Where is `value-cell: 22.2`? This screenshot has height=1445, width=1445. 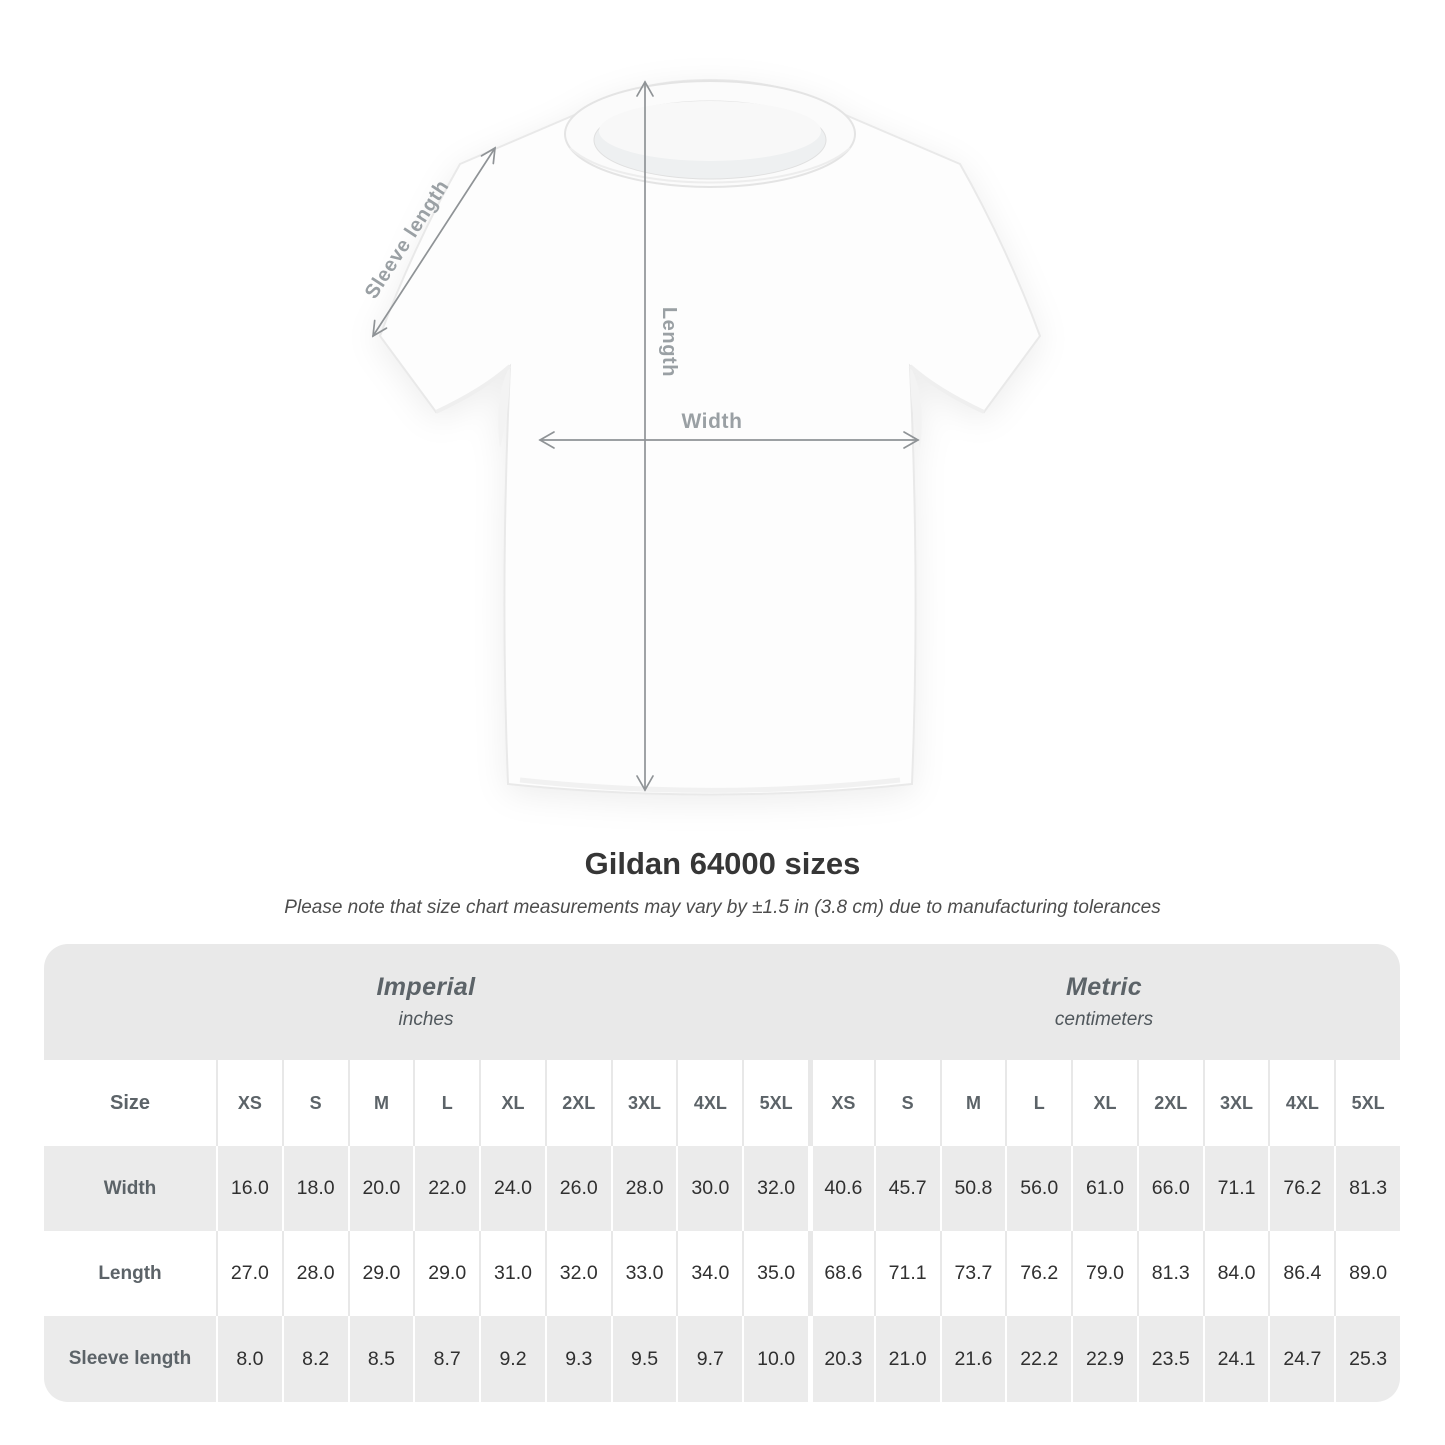
value-cell: 22.2 is located at coordinates (1038, 1359).